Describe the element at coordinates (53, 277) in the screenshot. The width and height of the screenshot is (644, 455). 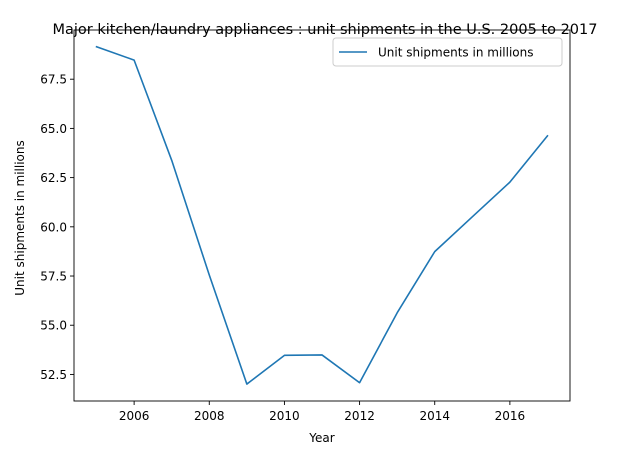
I see `y-tick-label: 57.5` at that location.